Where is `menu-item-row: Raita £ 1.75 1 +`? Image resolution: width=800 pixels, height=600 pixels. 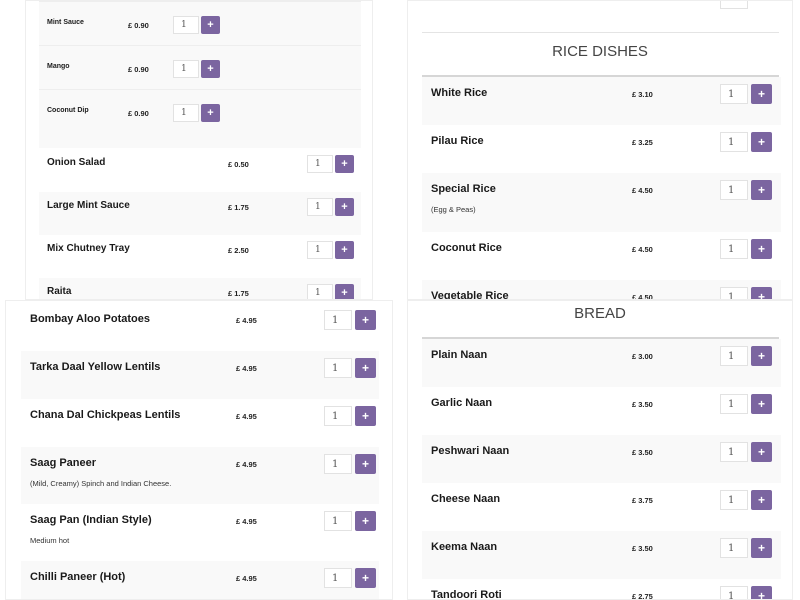 menu-item-row: Raita £ 1.75 1 + is located at coordinates (200, 288).